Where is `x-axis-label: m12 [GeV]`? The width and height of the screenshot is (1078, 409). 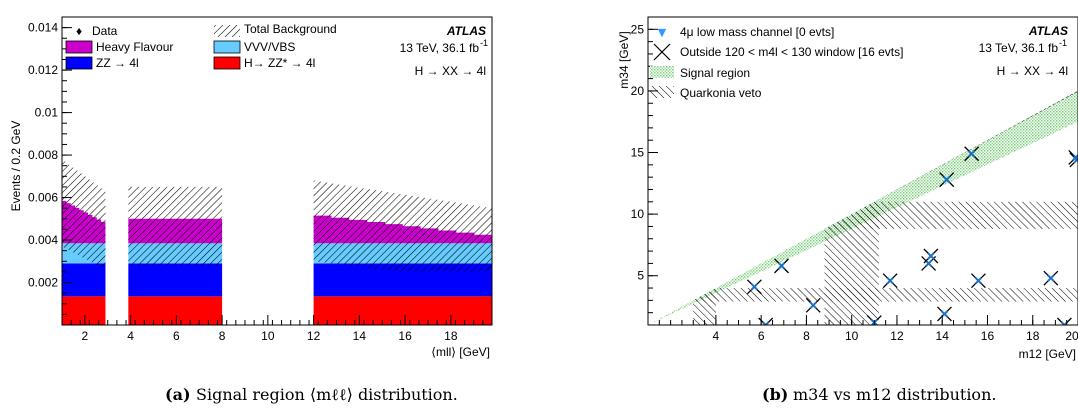
x-axis-label: m12 [GeV] is located at coordinates (1047, 354).